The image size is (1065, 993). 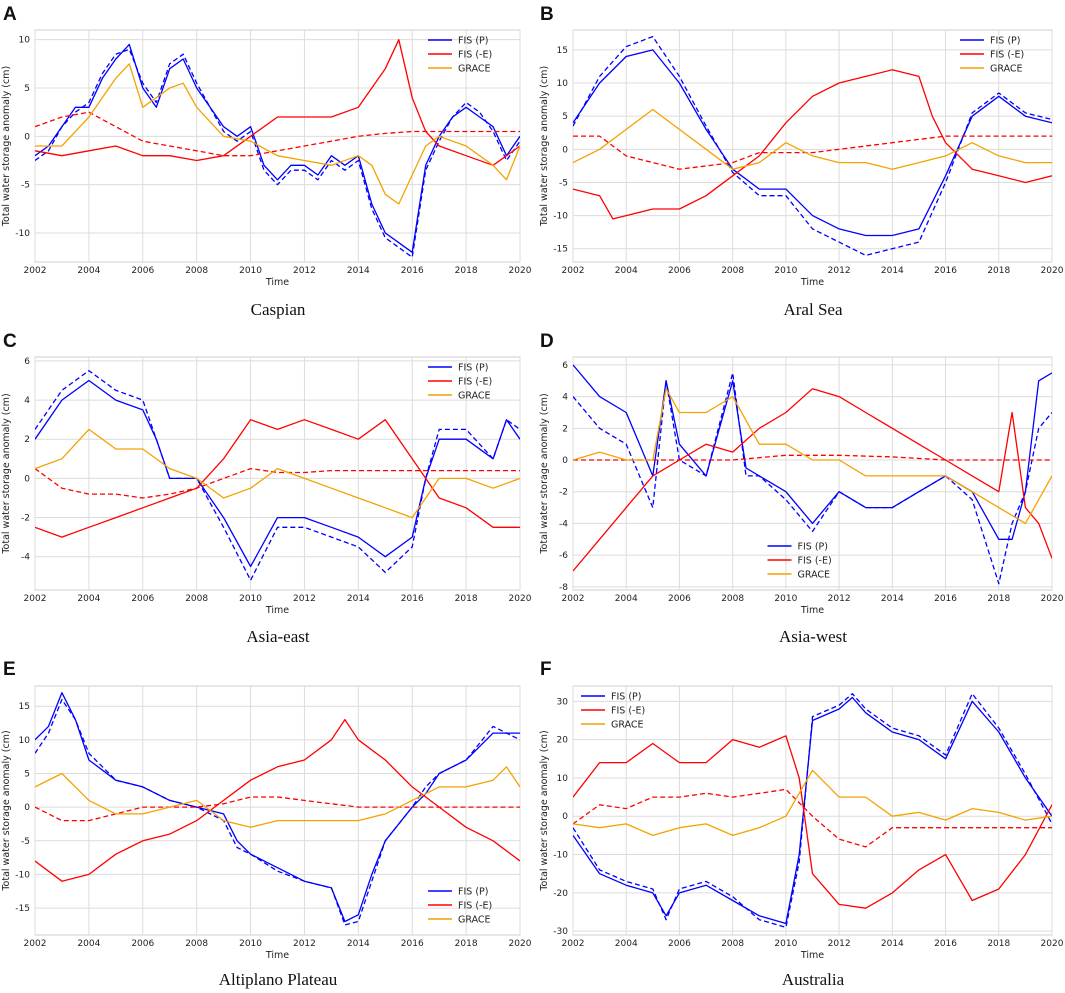 What do you see at coordinates (565, 429) in the screenshot?
I see `y-tick-label: 2` at bounding box center [565, 429].